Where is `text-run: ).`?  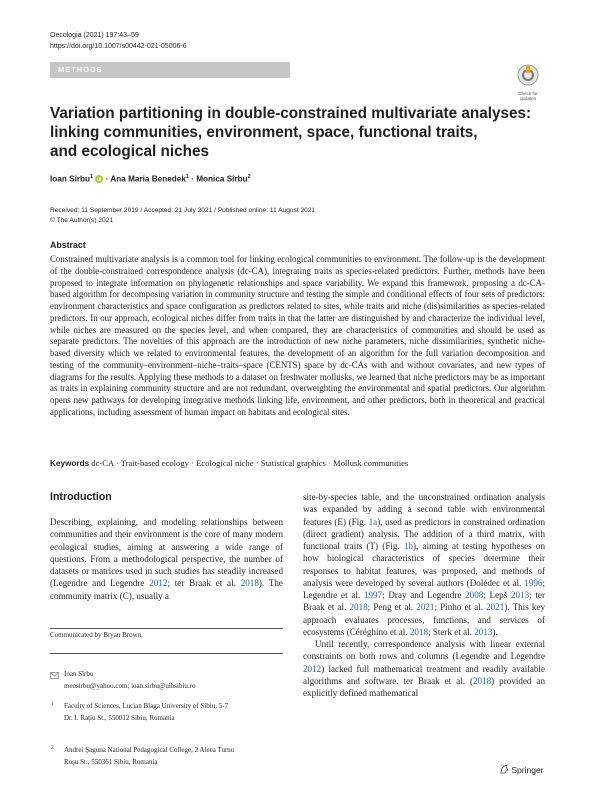 text-run: ). is located at coordinates (495, 631).